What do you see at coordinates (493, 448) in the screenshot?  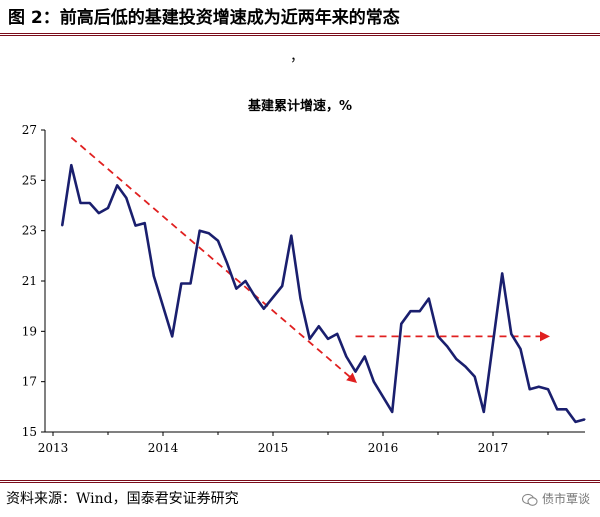 I see `x-tick-label: 2017` at bounding box center [493, 448].